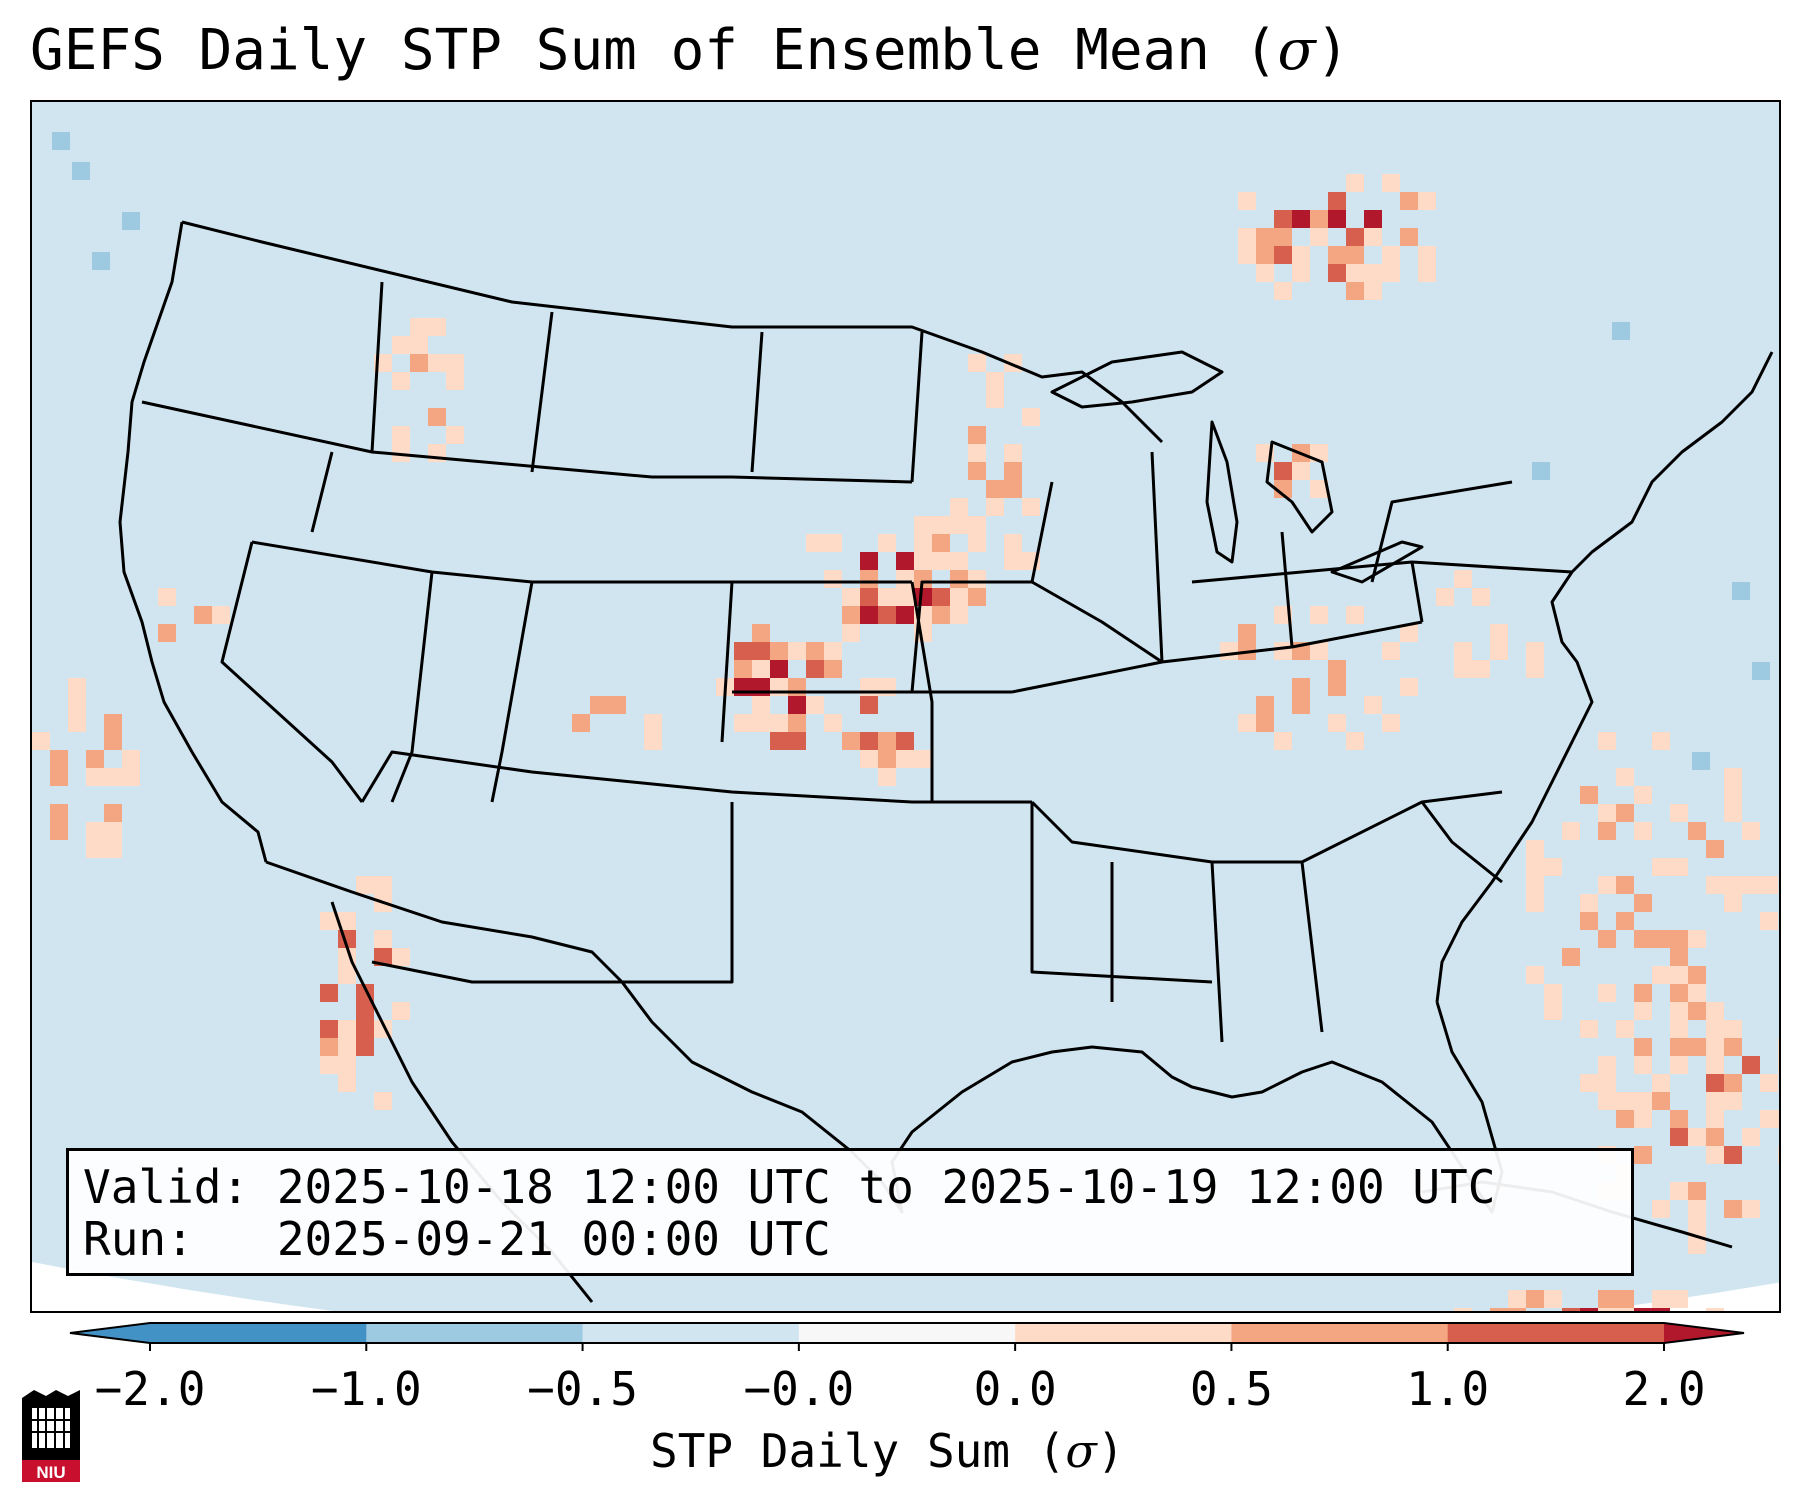  I want to click on title-text: GEFS Daily STP Sum of Ensemble Mean (, so click(654, 50).